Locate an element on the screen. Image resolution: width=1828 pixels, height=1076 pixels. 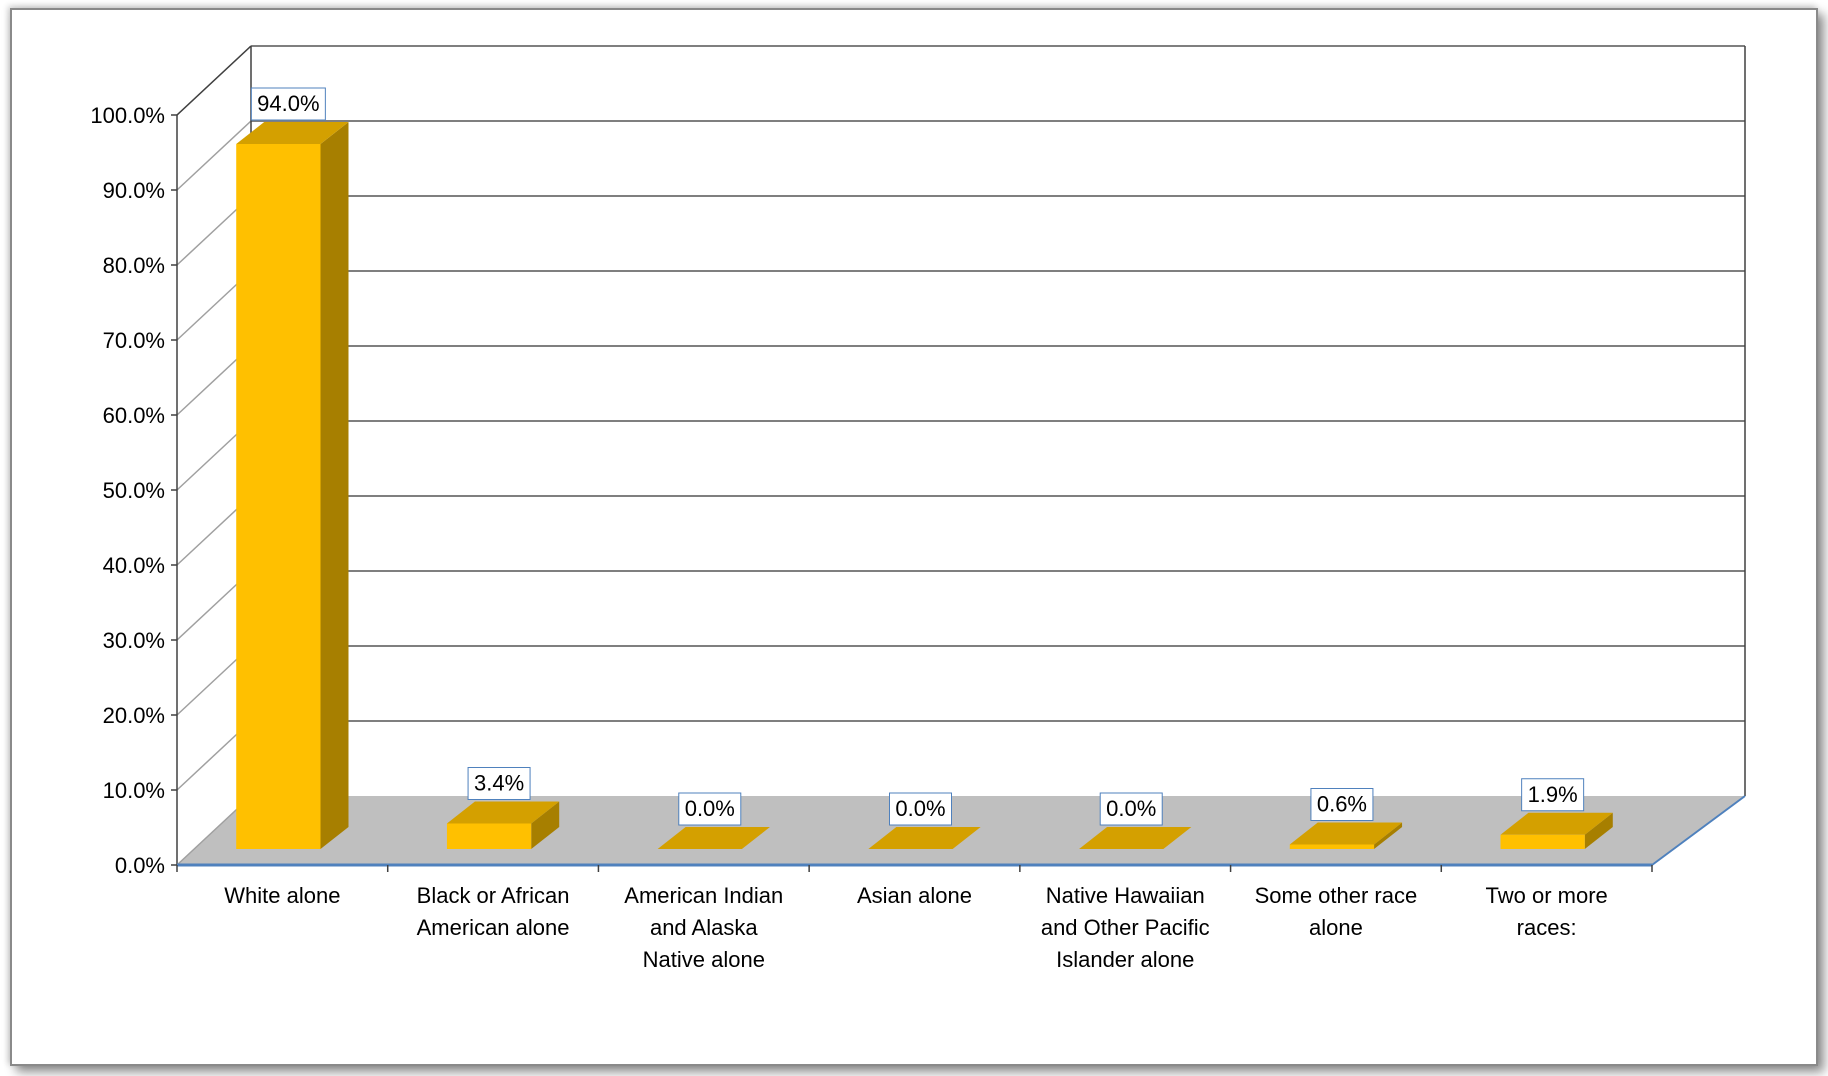
y-tick-label: 40.0% is located at coordinates (134, 565).